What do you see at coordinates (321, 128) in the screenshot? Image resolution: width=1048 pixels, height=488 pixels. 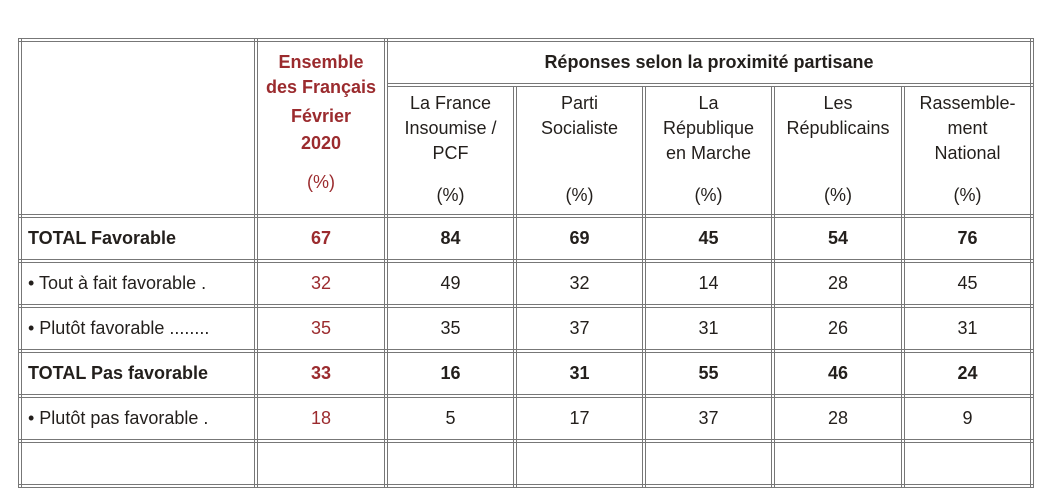 I see `overall-header: Ensemble des Français Février 2020 (%)` at bounding box center [321, 128].